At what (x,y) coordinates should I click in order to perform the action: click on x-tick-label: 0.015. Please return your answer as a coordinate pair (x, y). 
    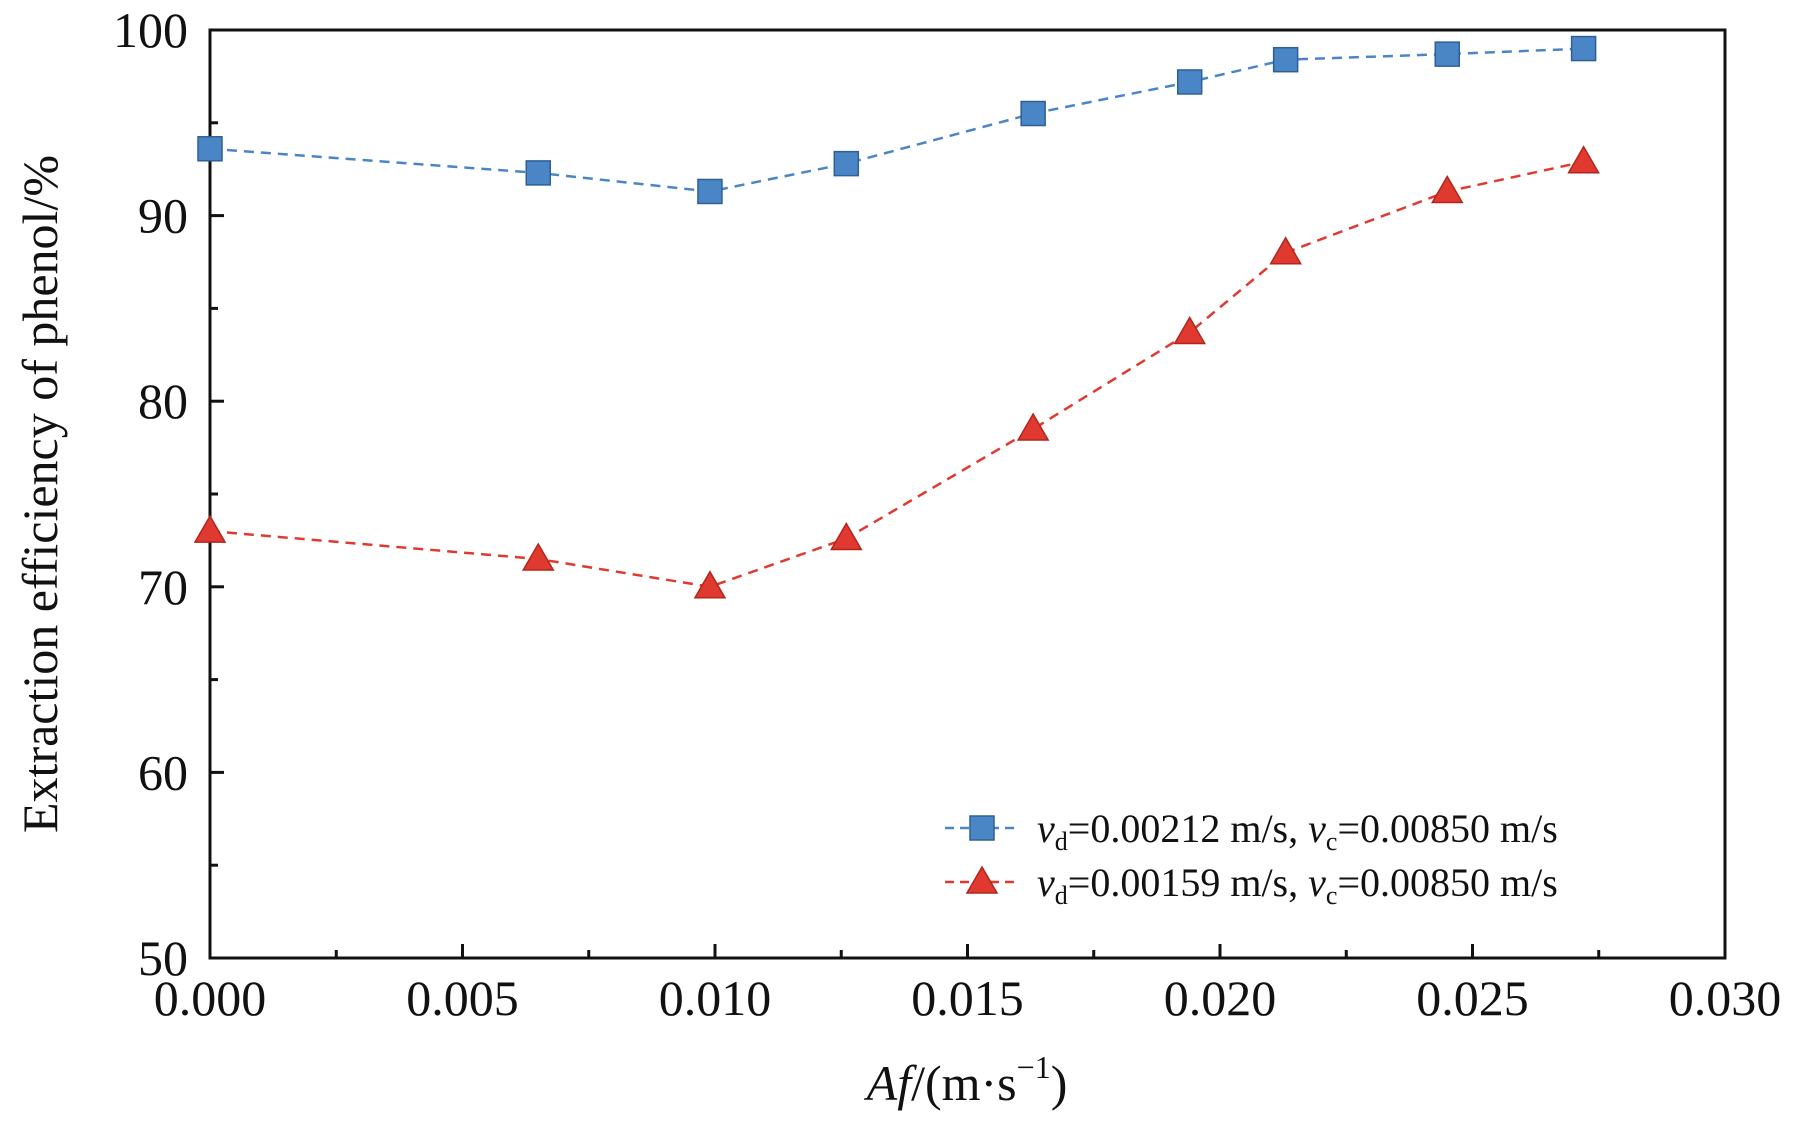
    Looking at the image, I should click on (967, 998).